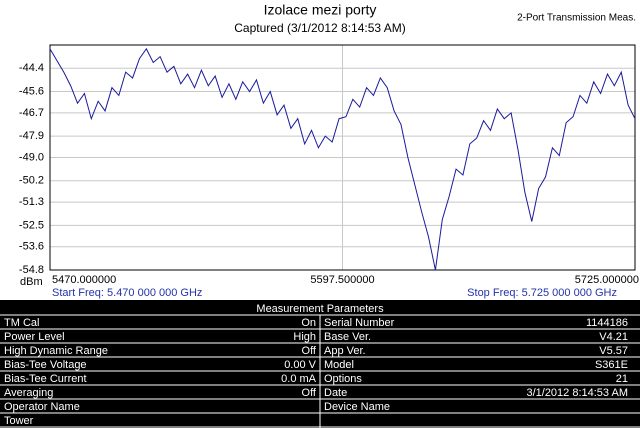  I want to click on table-cell: 1144186, so click(607, 323).